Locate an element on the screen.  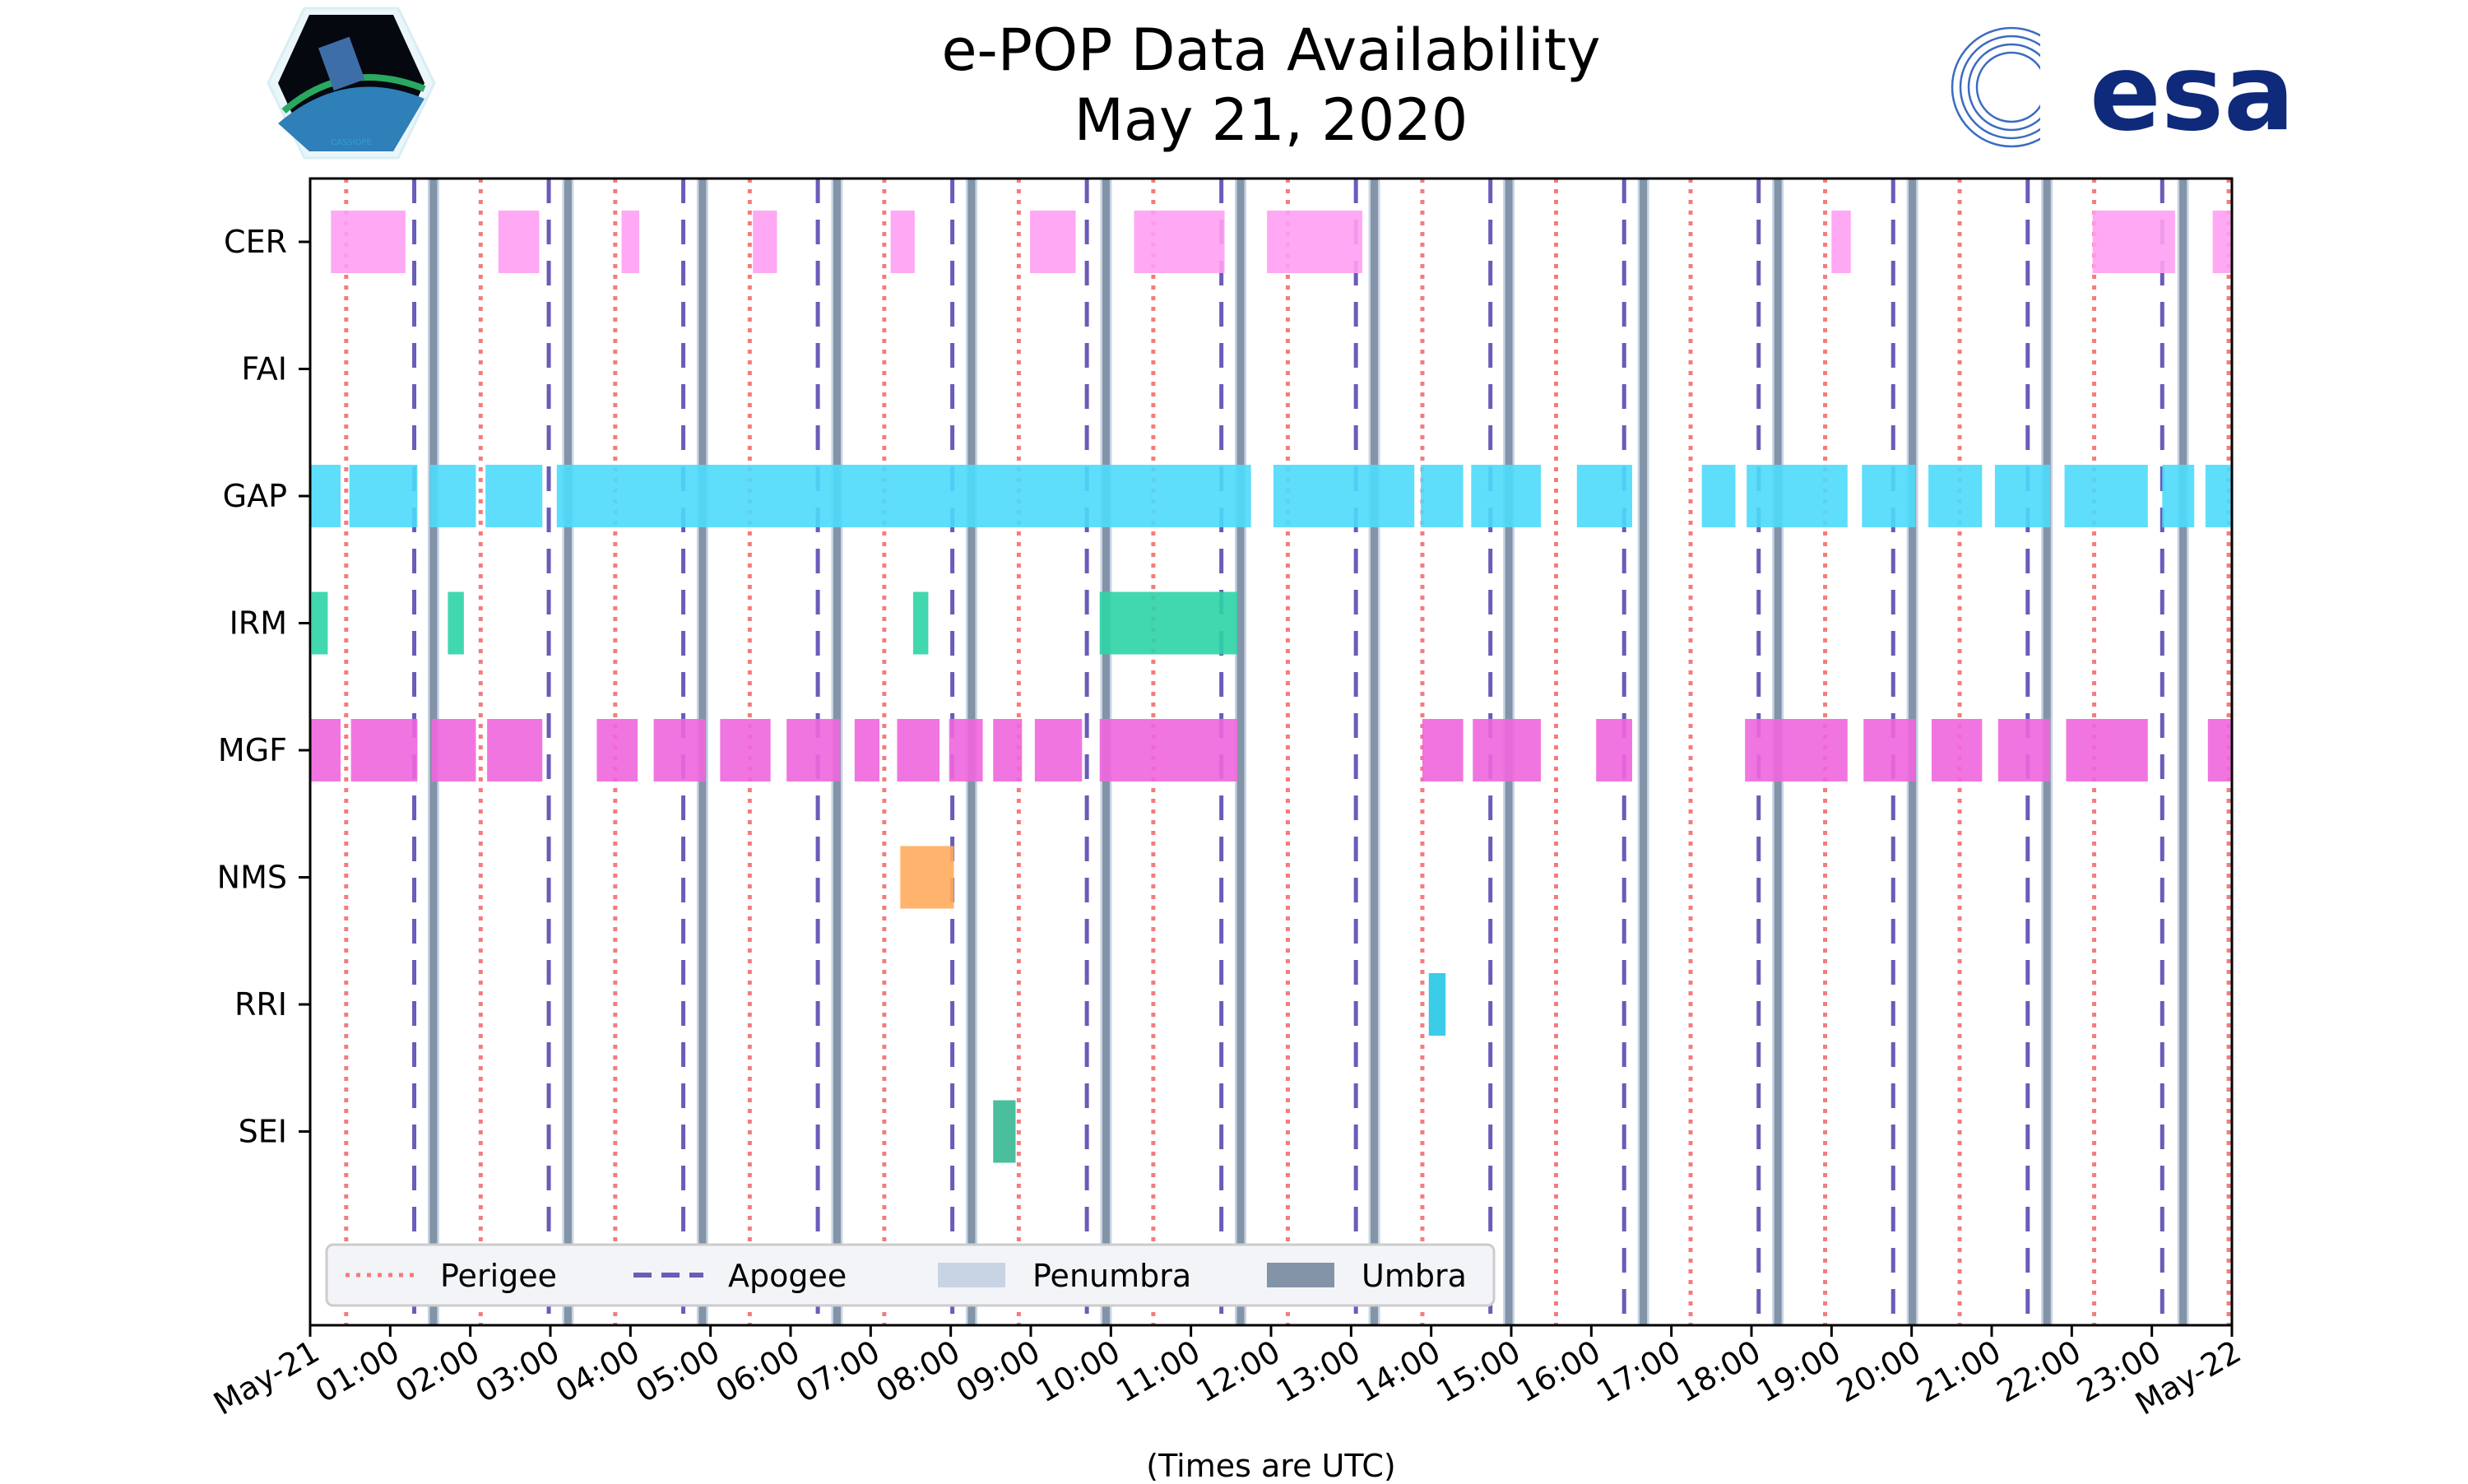
chart-title: e-POP Data Availability is located at coordinates (1270, 50).